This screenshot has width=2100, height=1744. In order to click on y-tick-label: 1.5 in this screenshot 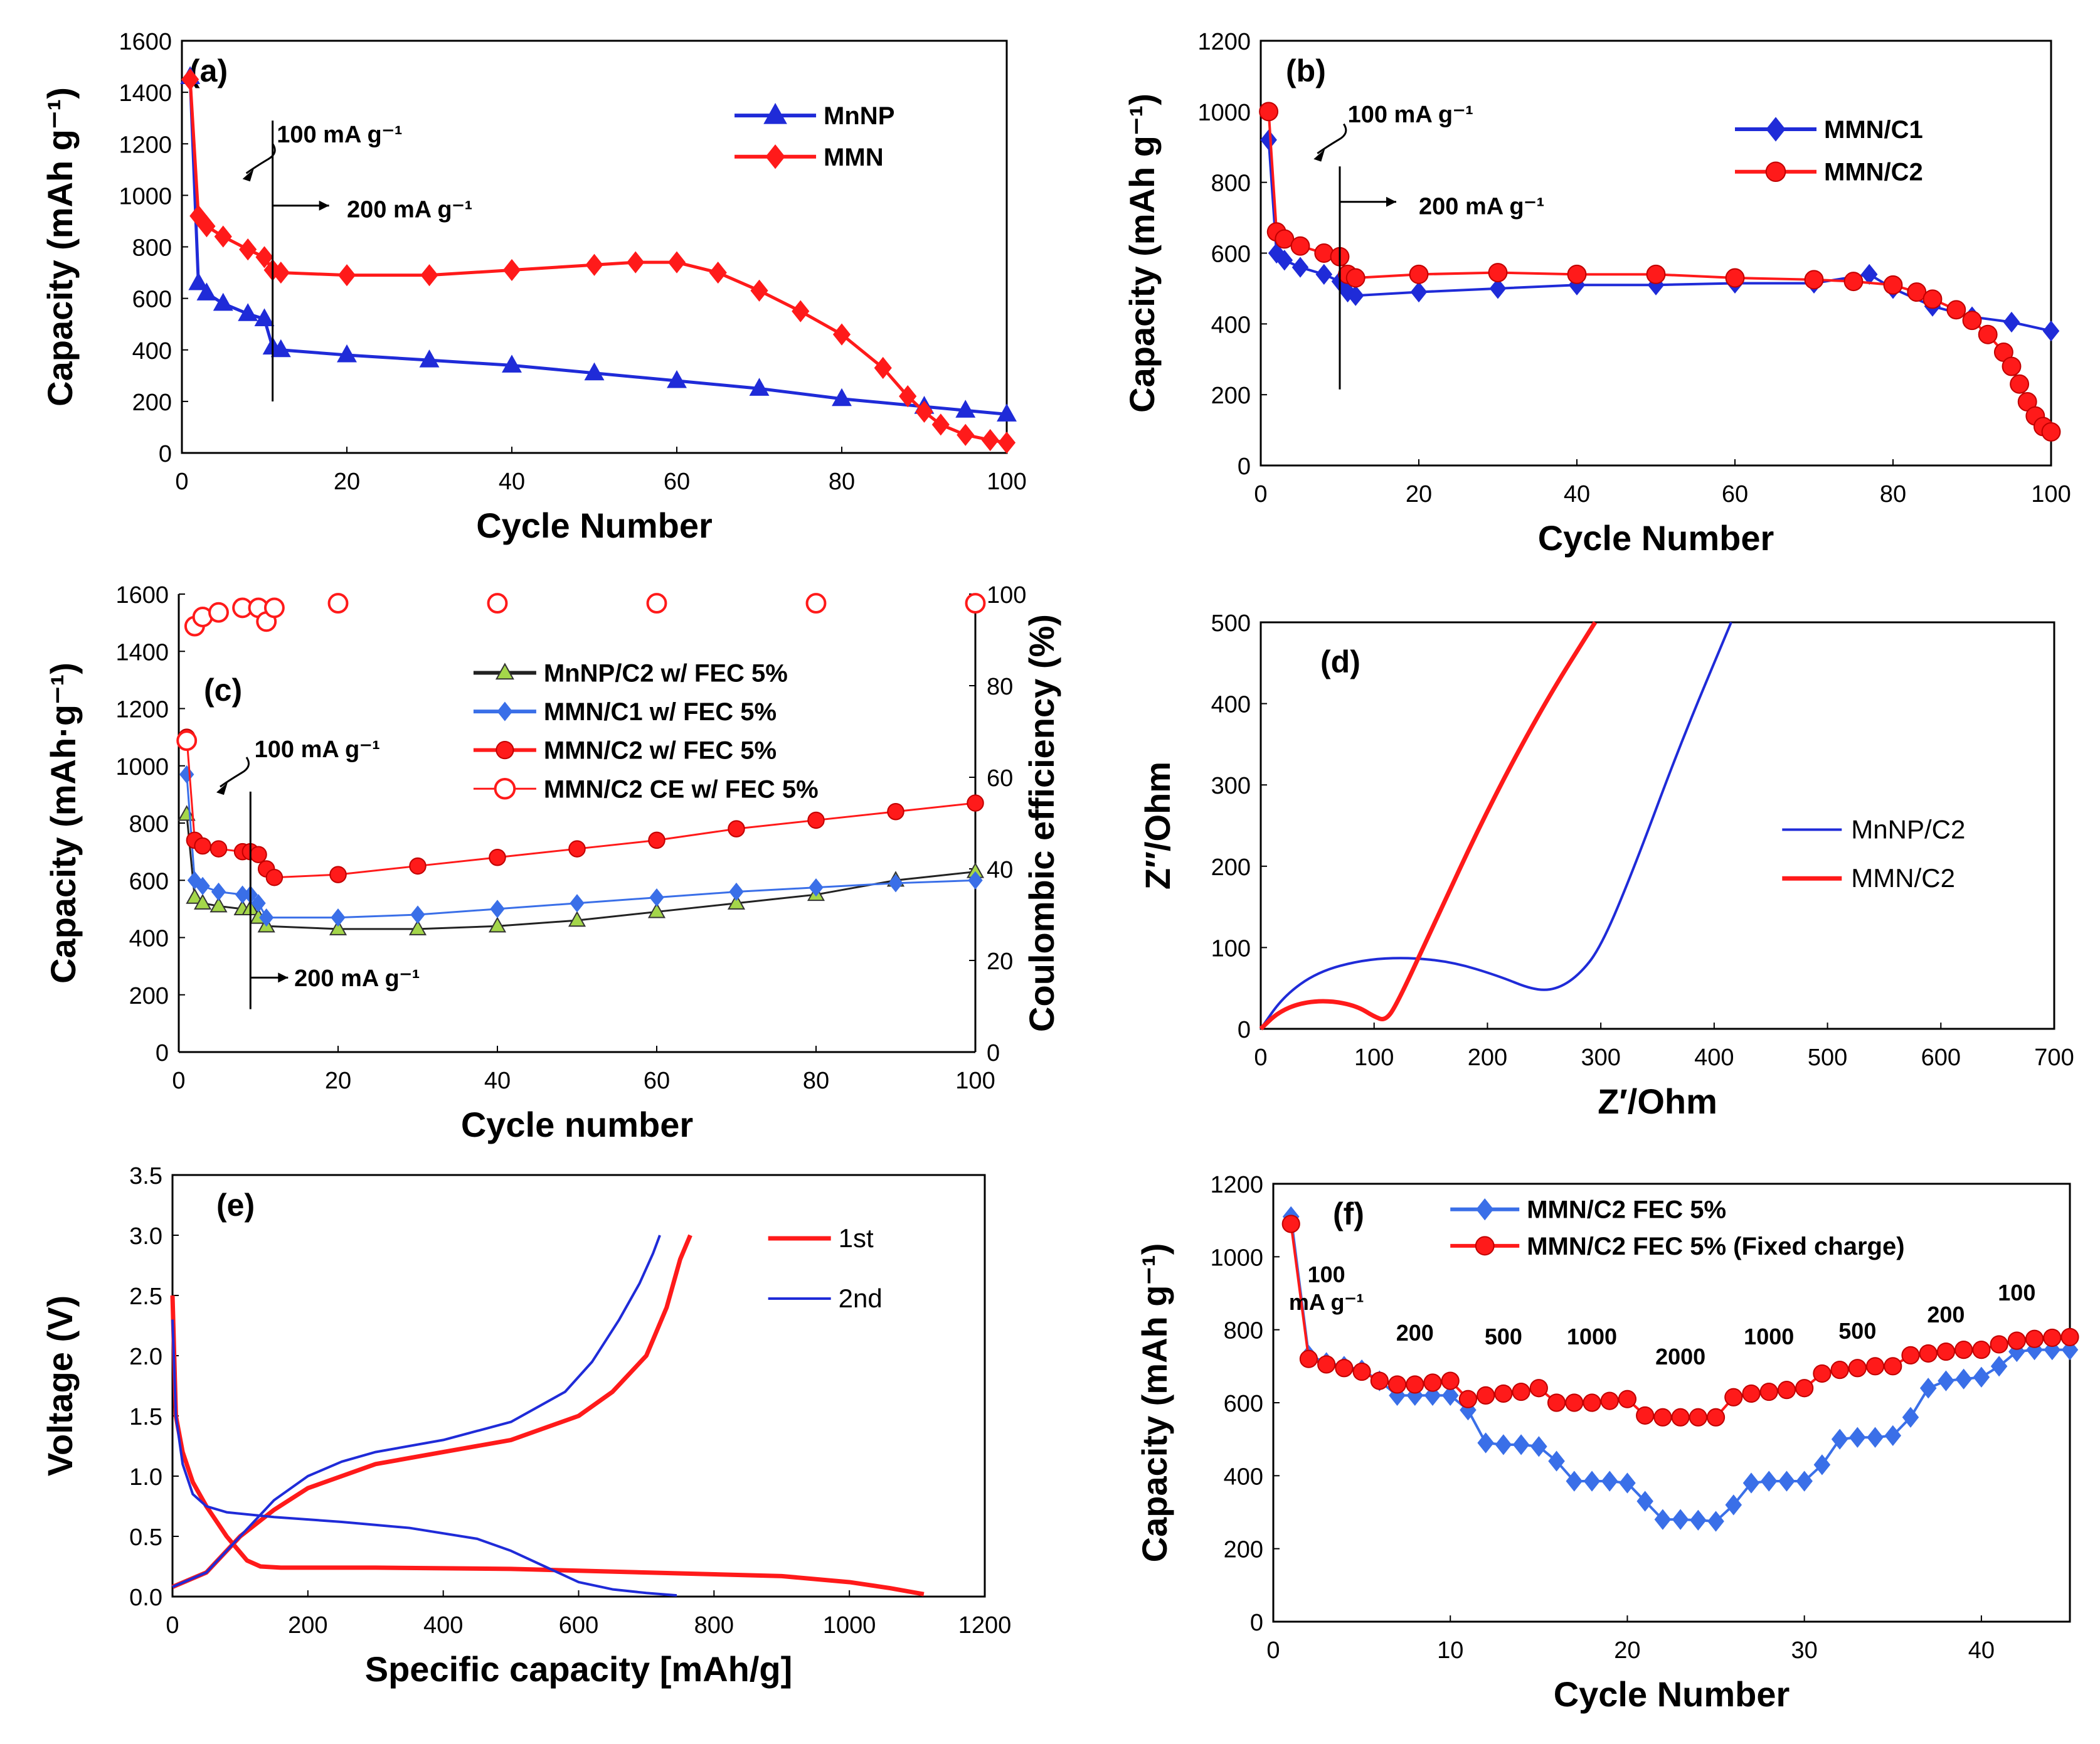, I will do `click(145, 1417)`.